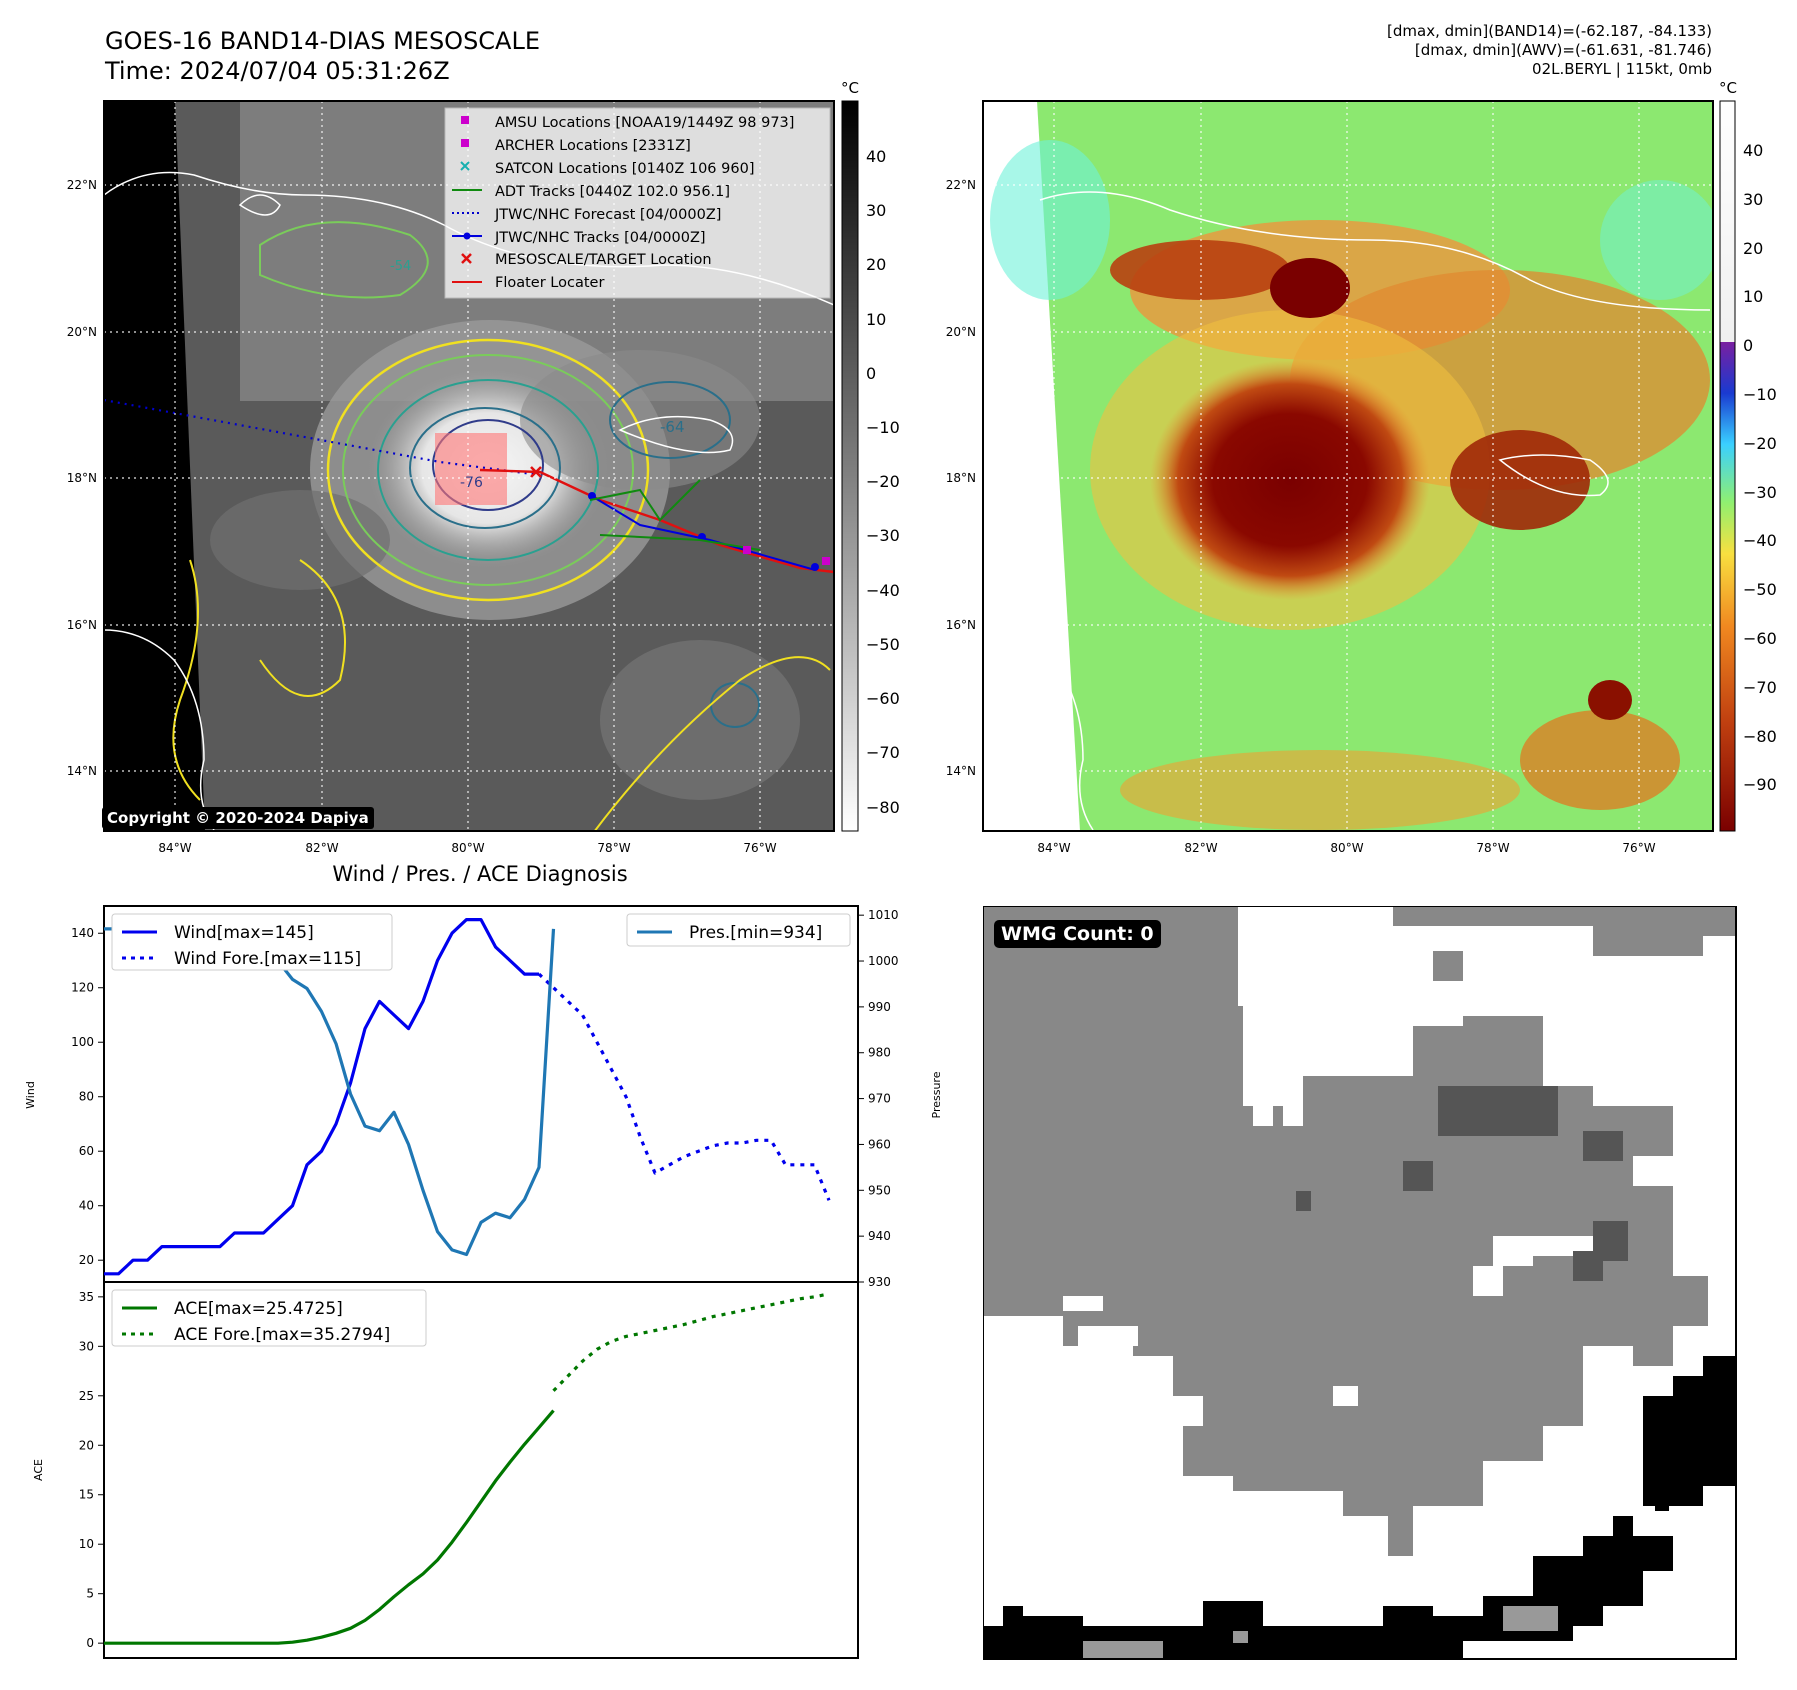  Describe the element at coordinates (879, 1190) in the screenshot. I see `pressure-ytick-label: 950` at that location.